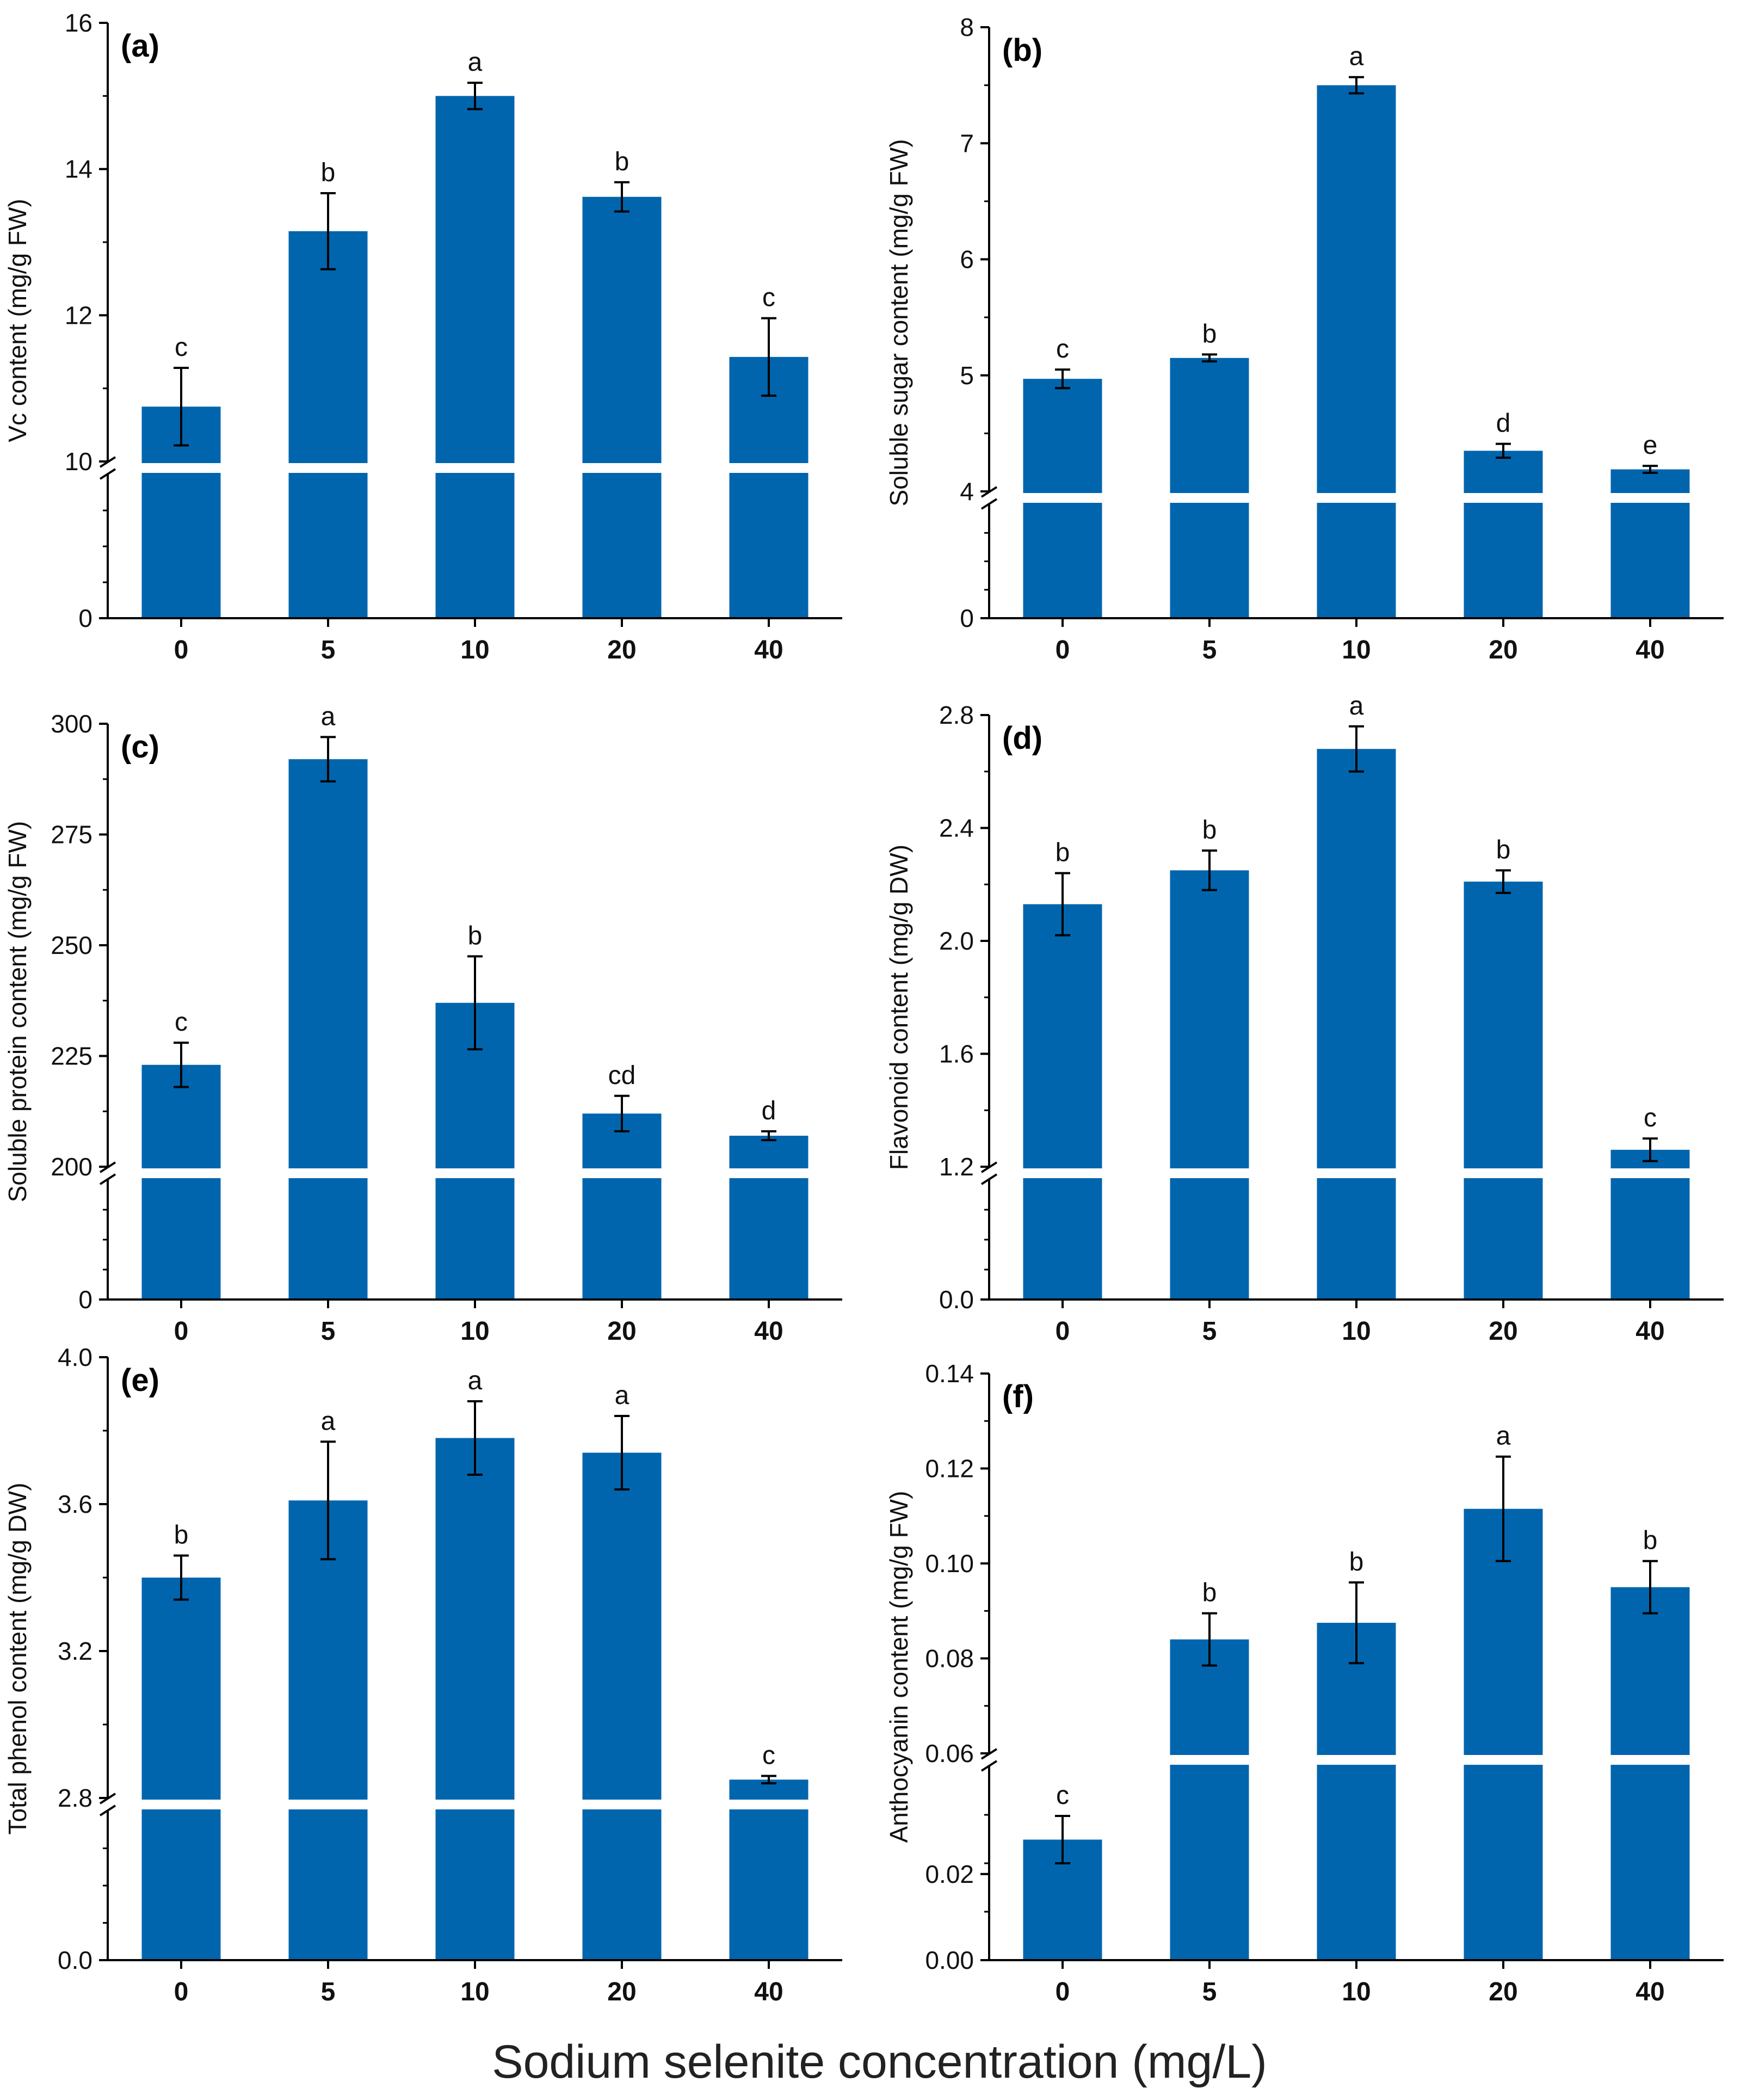 This screenshot has width=1759, height=2100. I want to click on panel-c-y-tick-label-0: 200, so click(71, 1167).